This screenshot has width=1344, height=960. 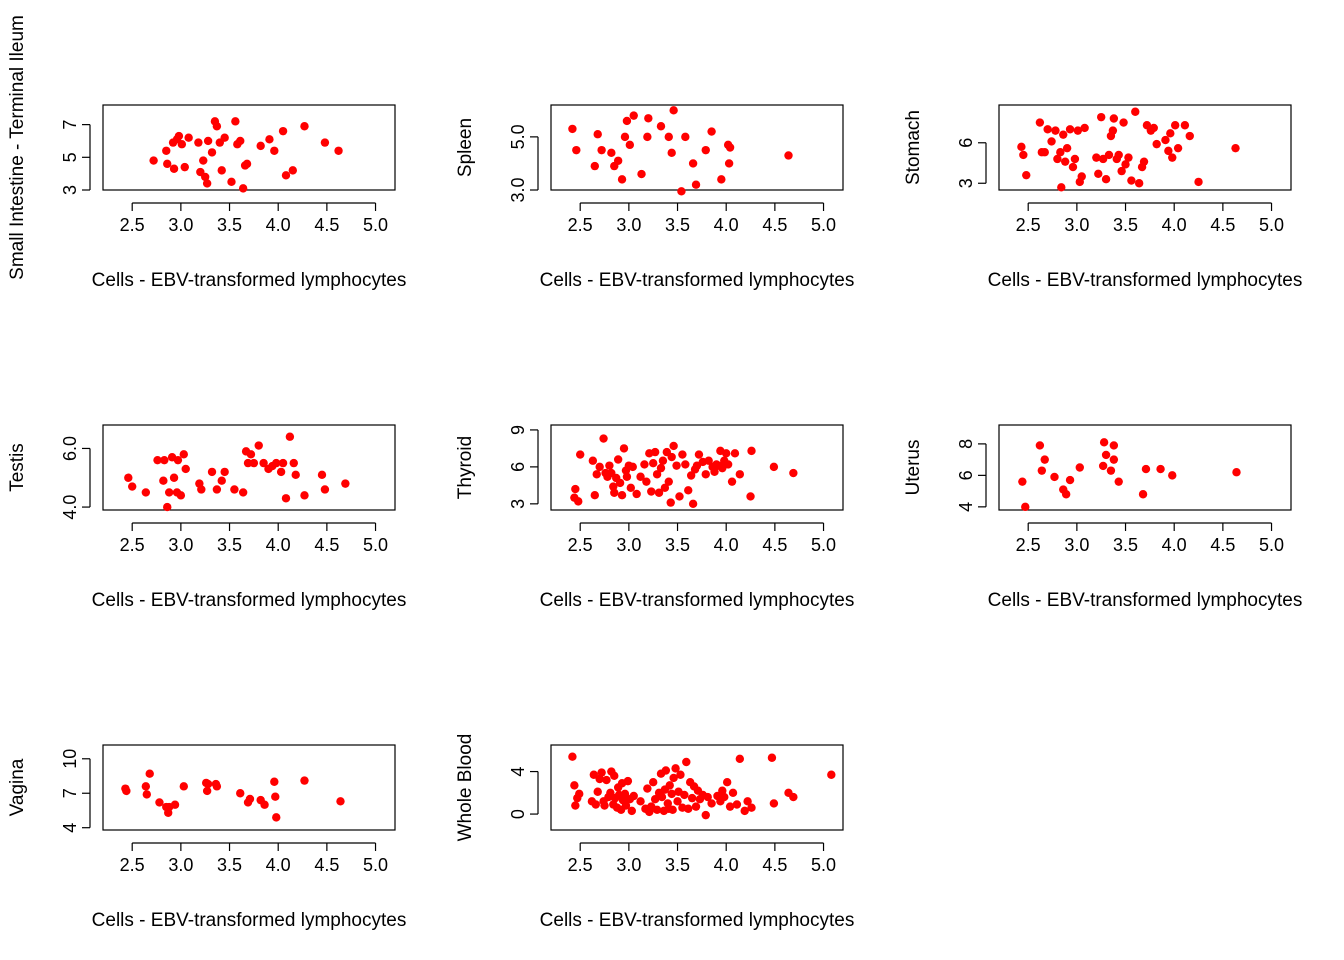 I want to click on y-tick-label: 5, so click(x=70, y=157).